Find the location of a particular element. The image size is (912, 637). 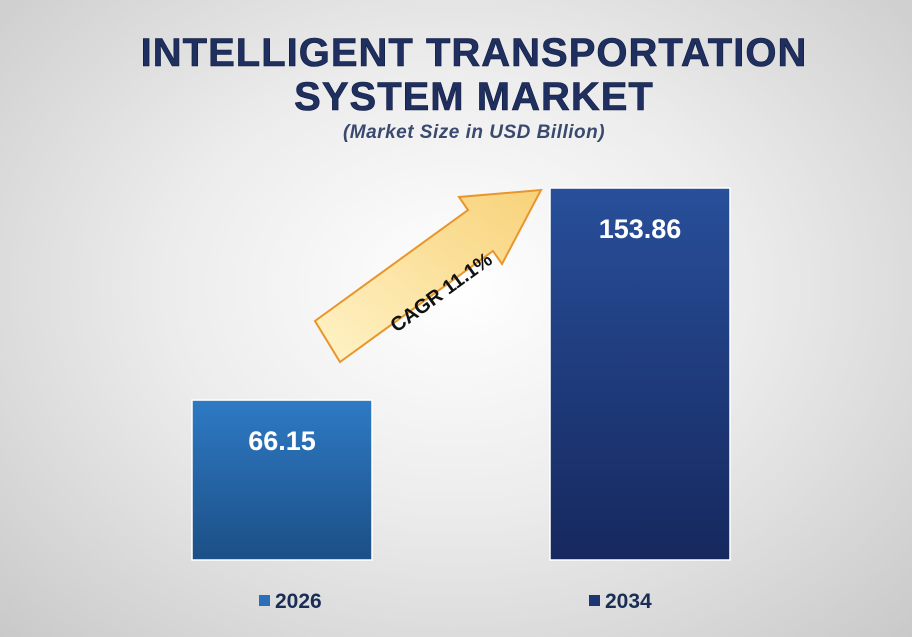

legend-label-2026: 2026 is located at coordinates (298, 601).